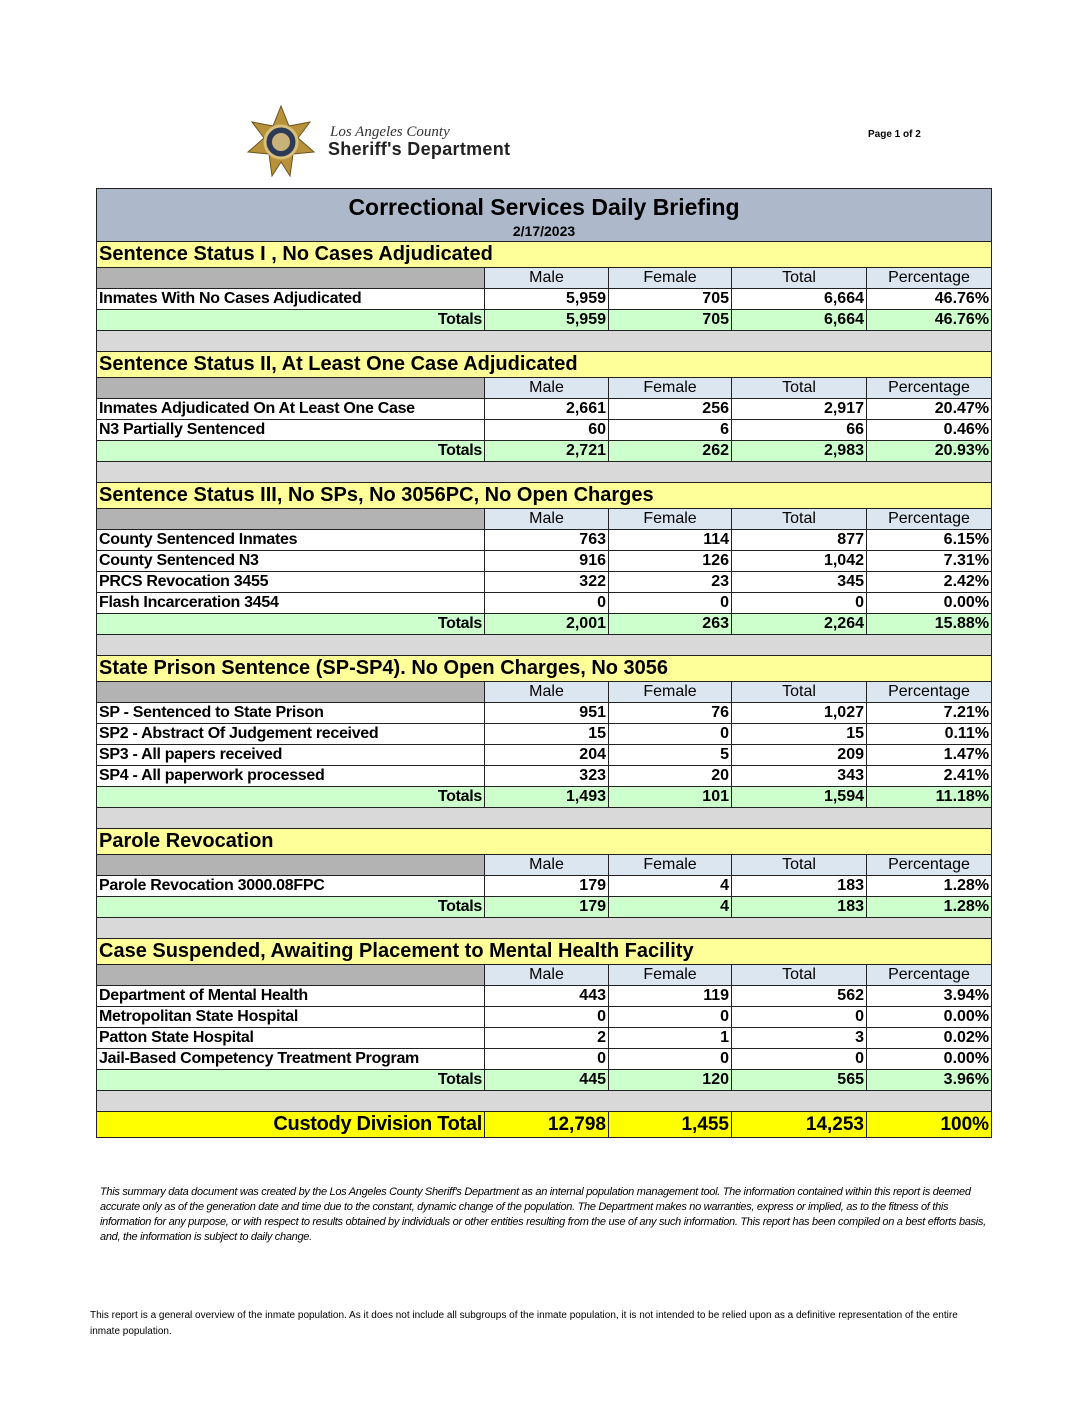 The height and width of the screenshot is (1408, 1088). I want to click on cell-value: 204, so click(546, 755).